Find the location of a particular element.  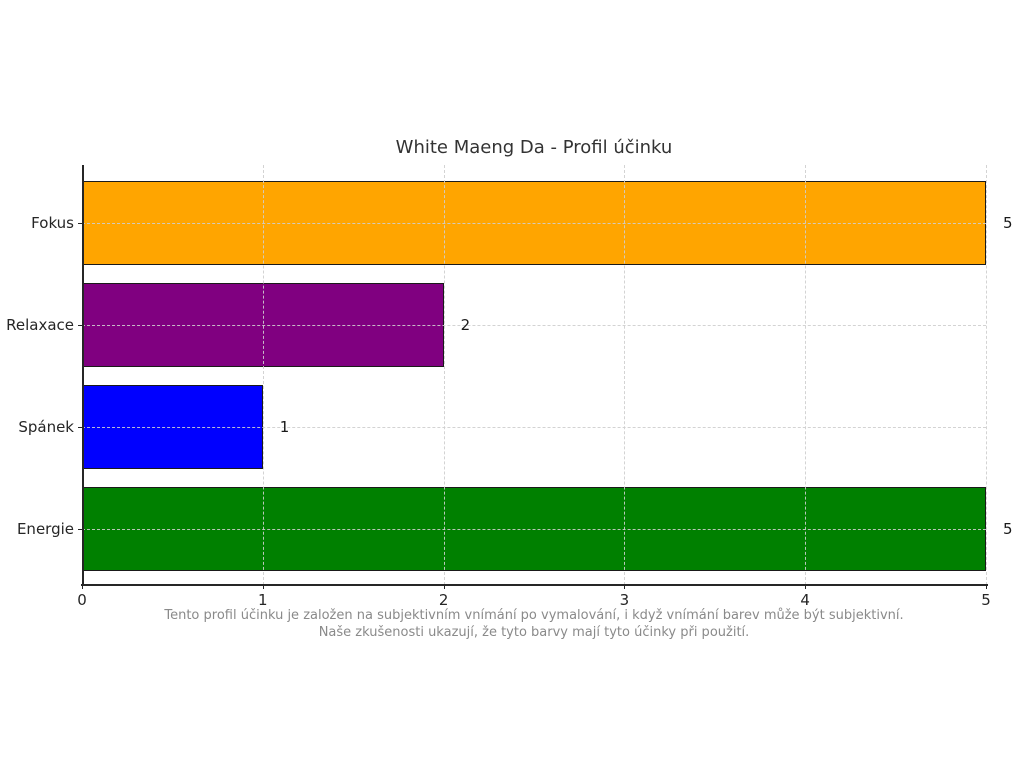

y-tick-label-spanek: Spánek is located at coordinates (46, 427).